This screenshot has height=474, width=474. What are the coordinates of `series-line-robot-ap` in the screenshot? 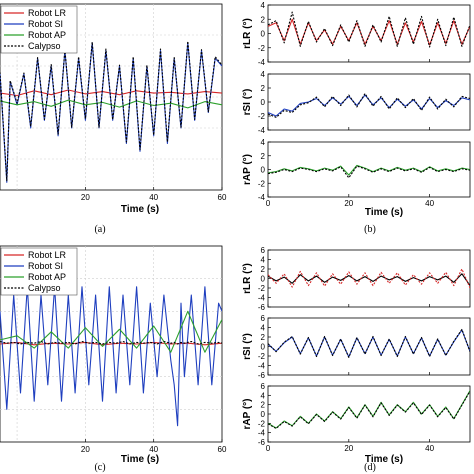 It's located at (111, 331).